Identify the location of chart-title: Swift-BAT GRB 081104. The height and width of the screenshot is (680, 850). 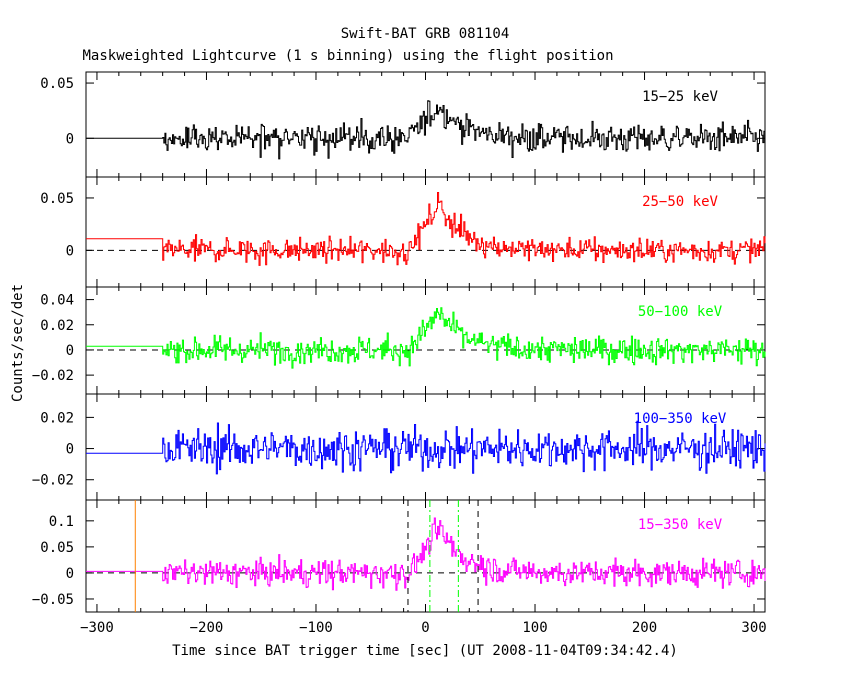
(425, 34).